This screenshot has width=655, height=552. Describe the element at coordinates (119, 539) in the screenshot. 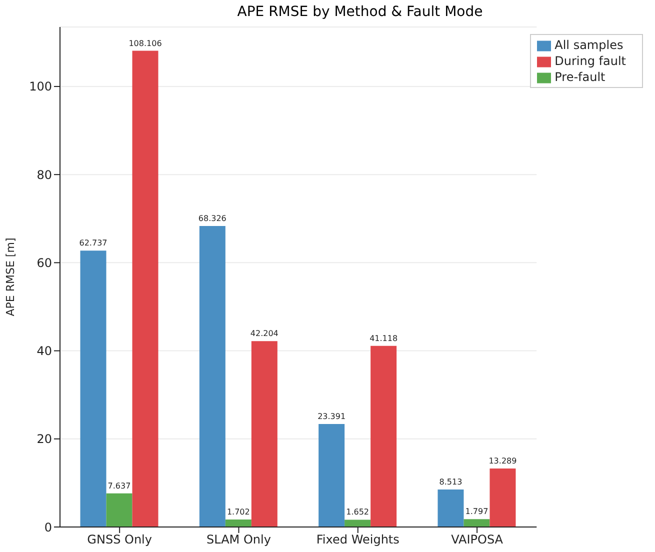

I see `x-tick-label: GNSS Only` at that location.